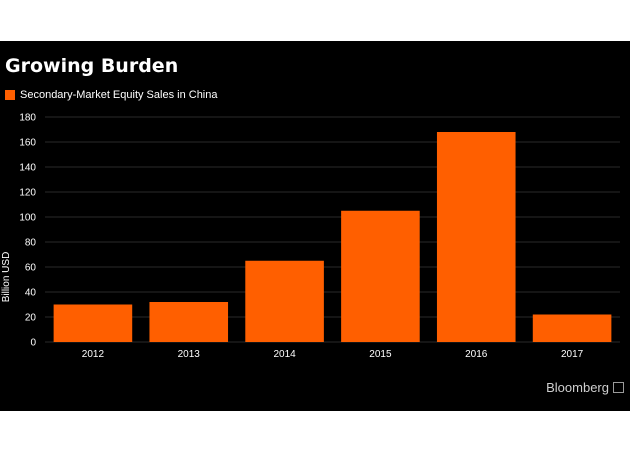 The image size is (630, 454). Describe the element at coordinates (6, 277) in the screenshot. I see `y-axis-label: Billion USD` at that location.